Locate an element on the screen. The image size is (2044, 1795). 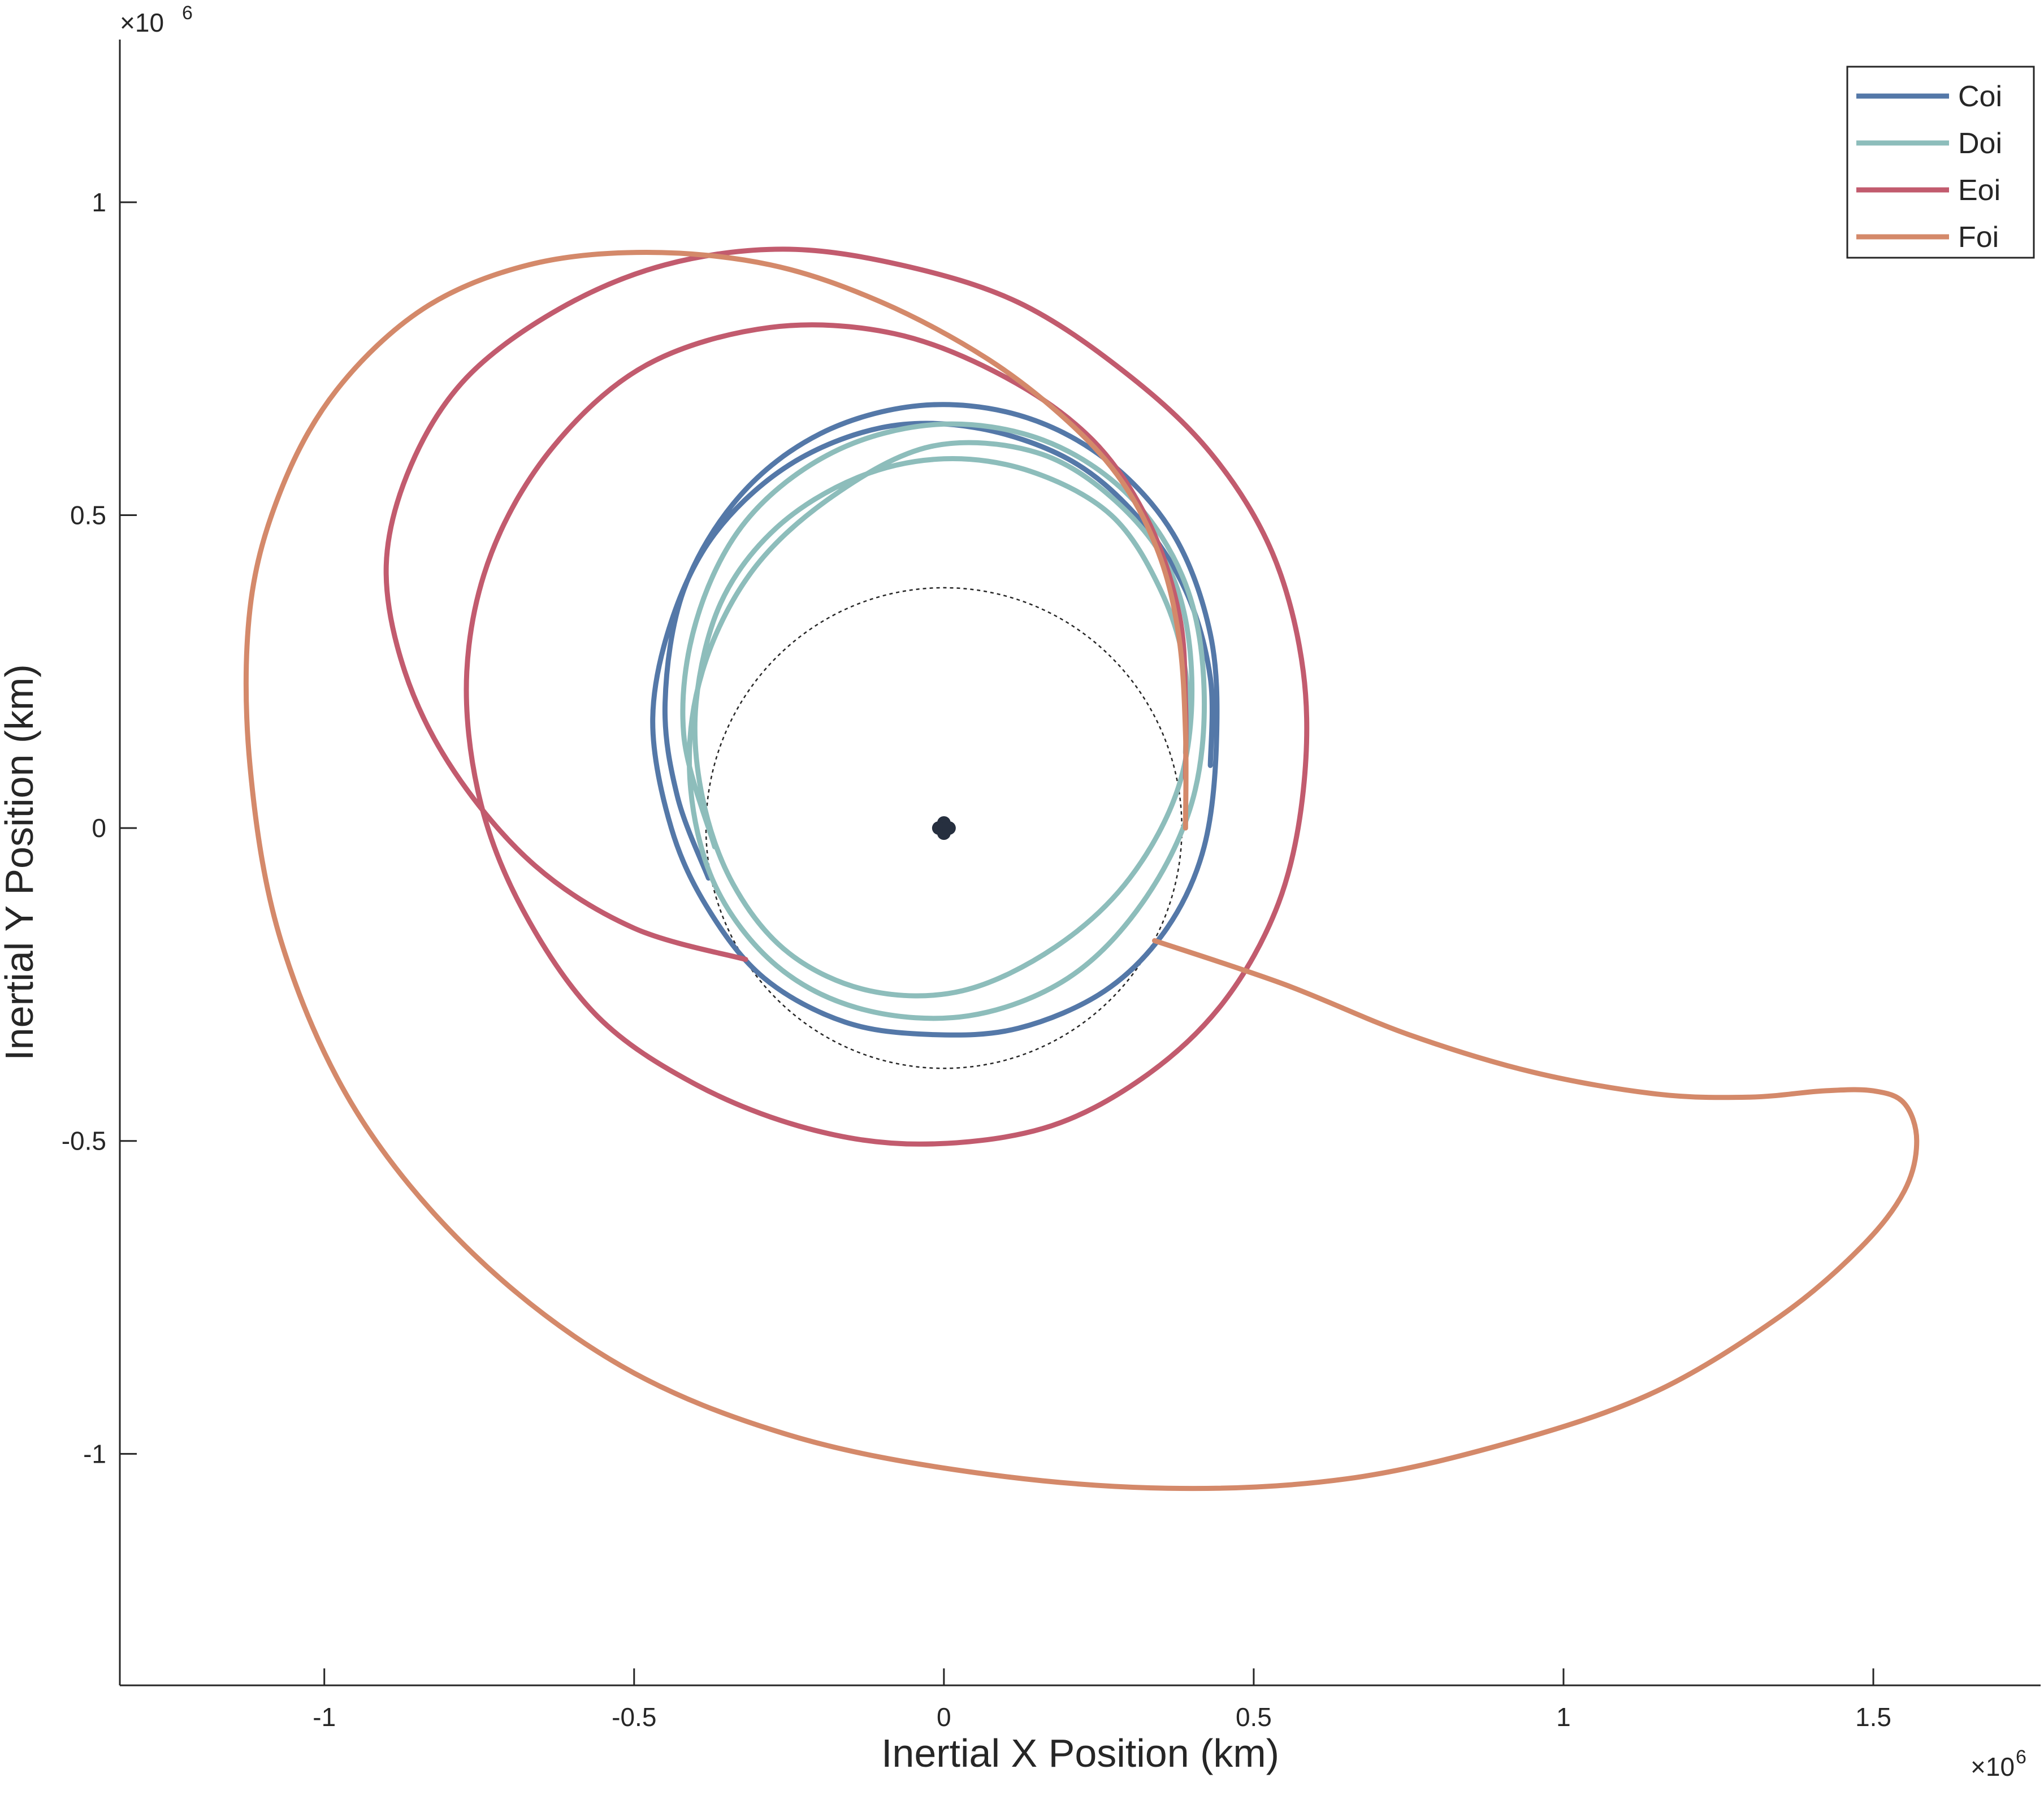
y-tick-label: -0.5 is located at coordinates (84, 1141).